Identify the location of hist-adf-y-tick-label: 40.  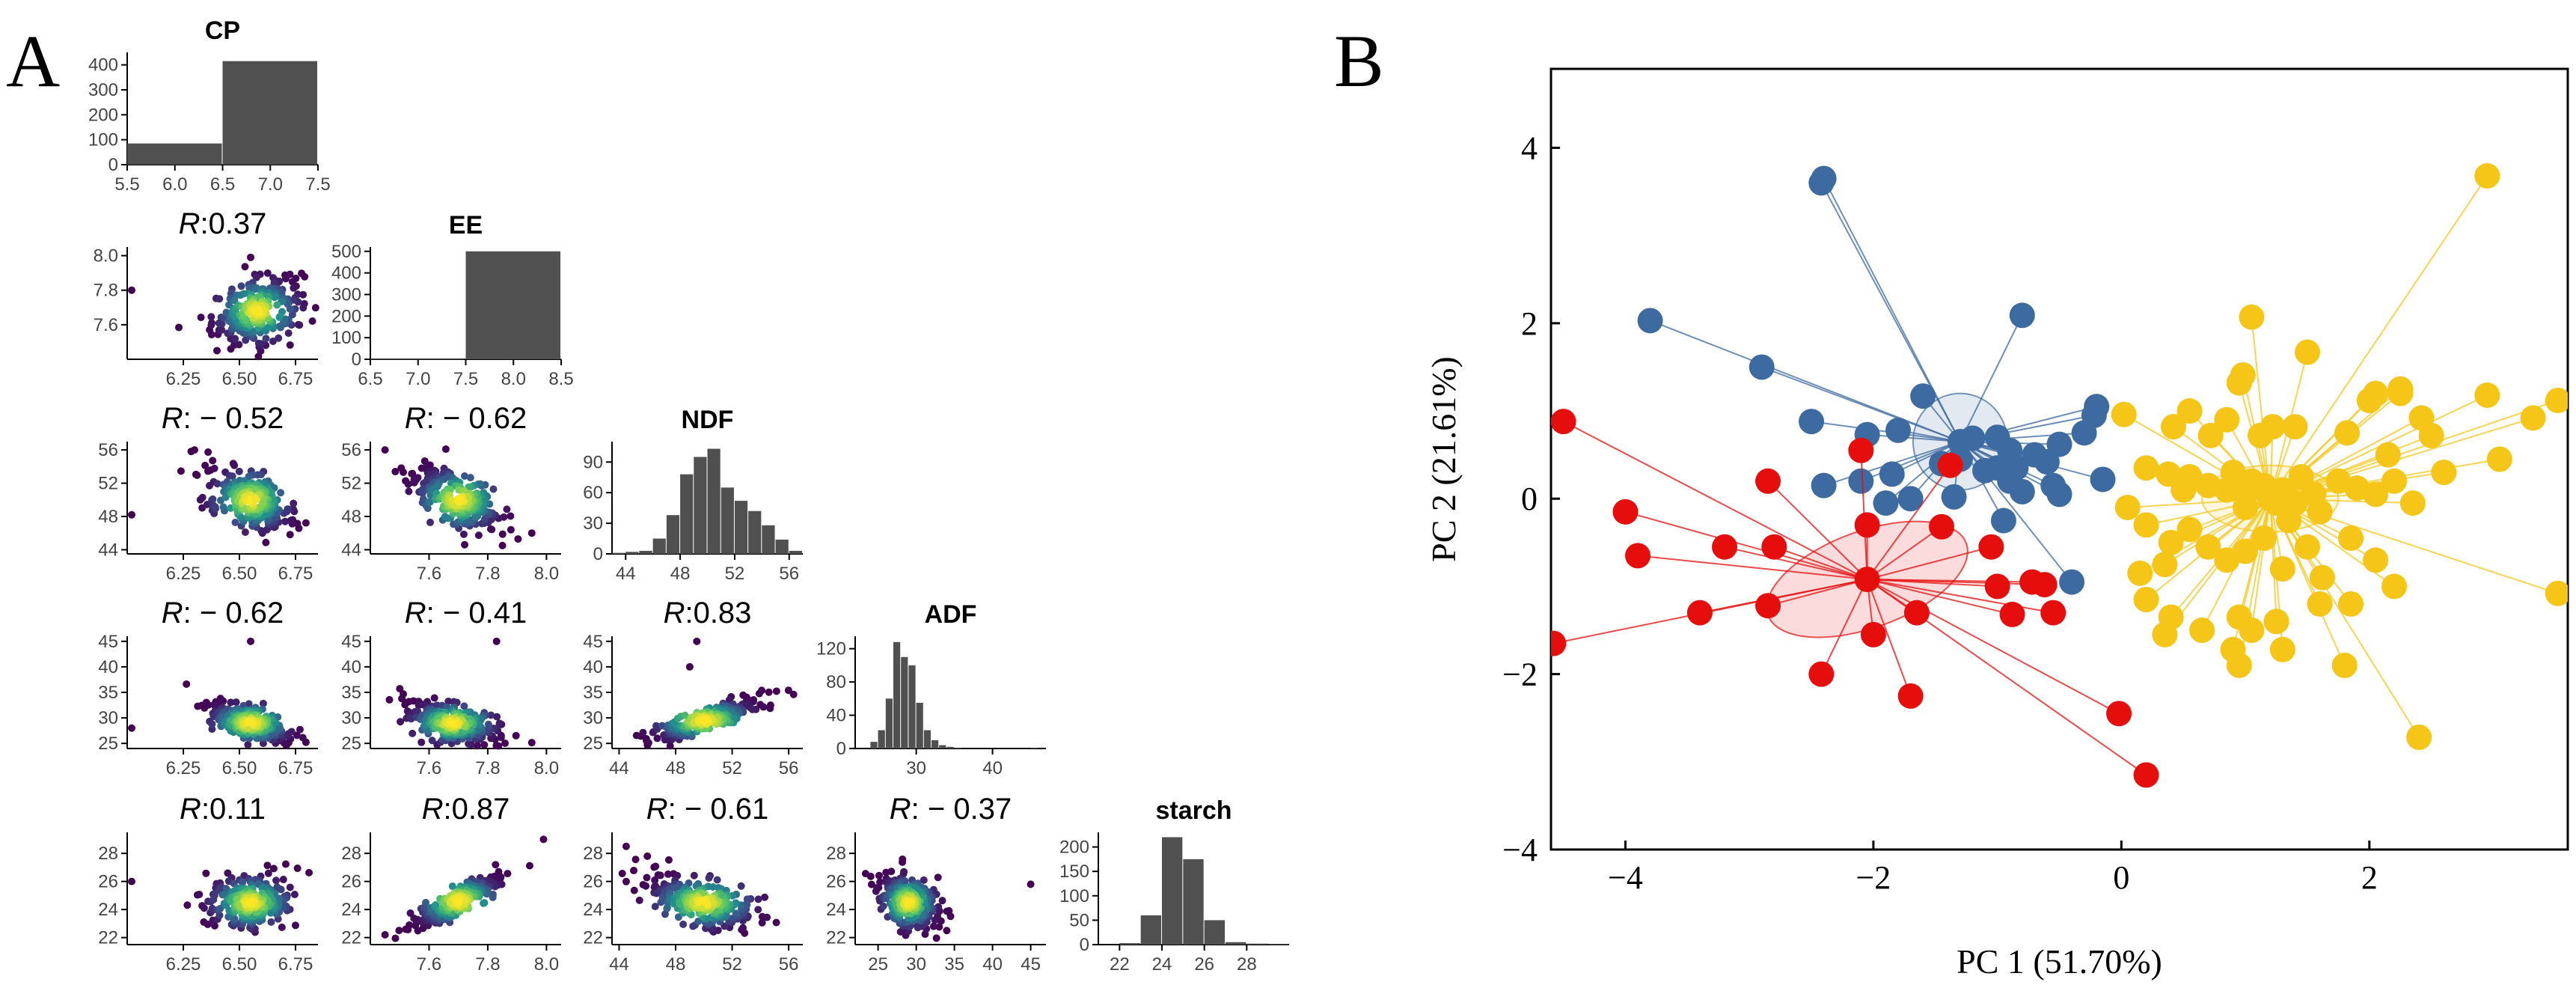
(836, 716).